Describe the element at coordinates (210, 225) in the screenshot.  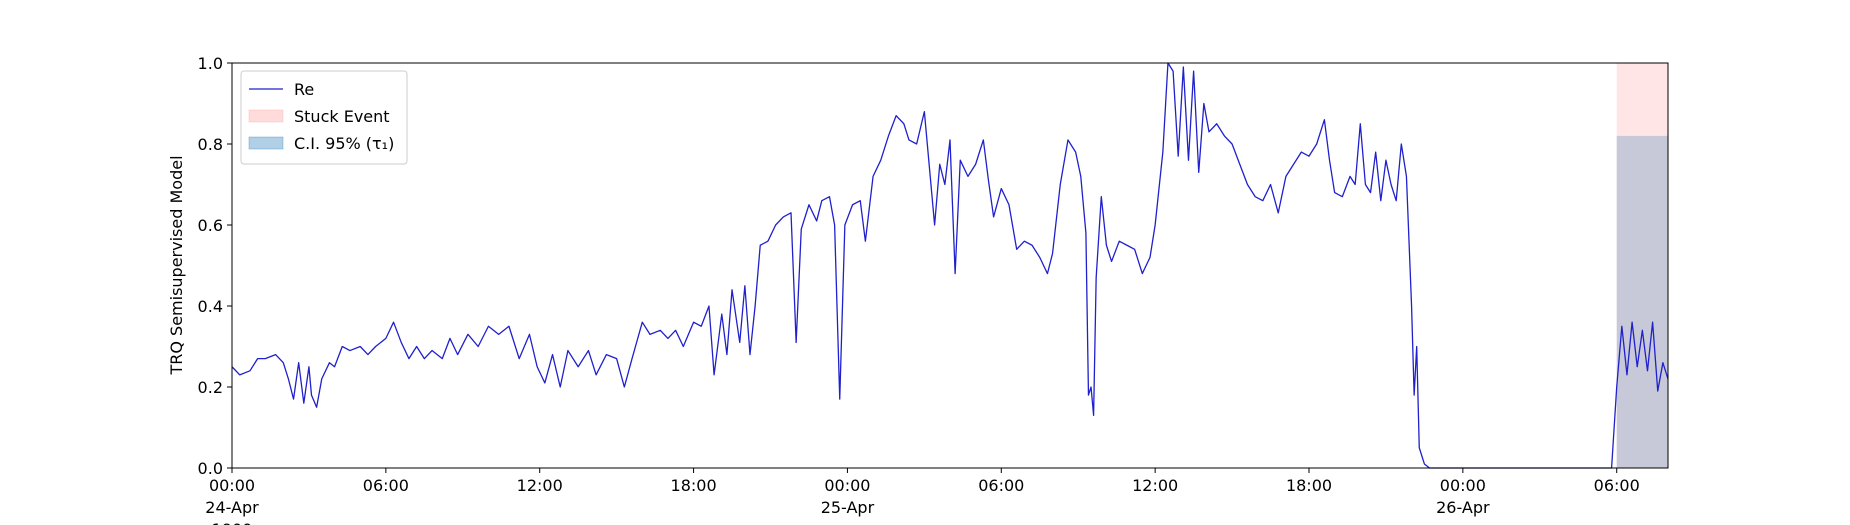
I see `y-tick-label: 0.6` at that location.